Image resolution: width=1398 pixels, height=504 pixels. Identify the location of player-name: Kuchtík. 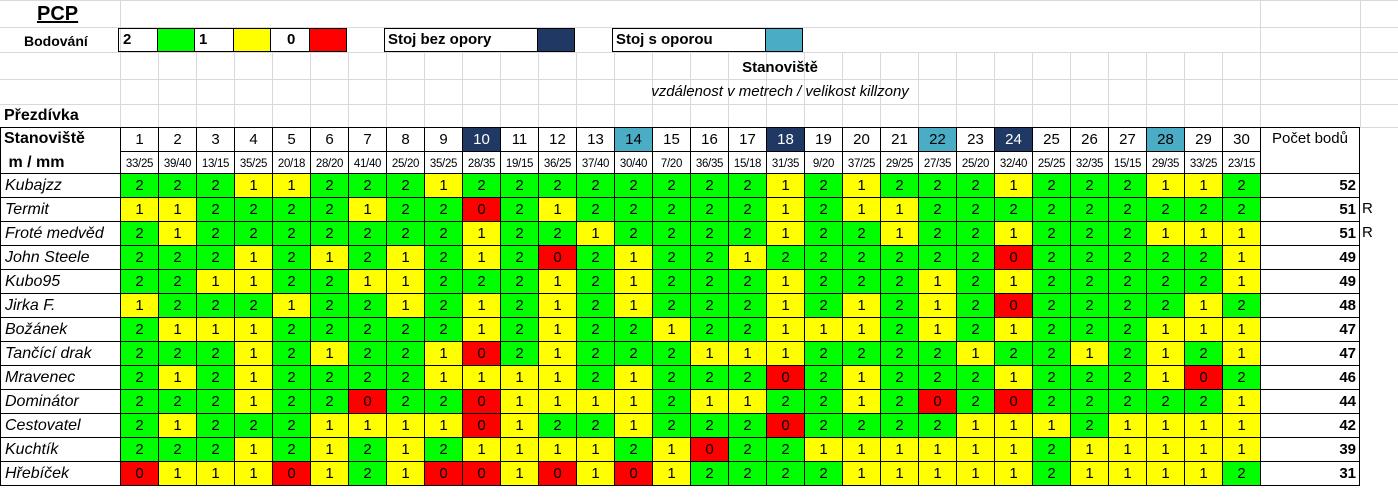
(60, 449).